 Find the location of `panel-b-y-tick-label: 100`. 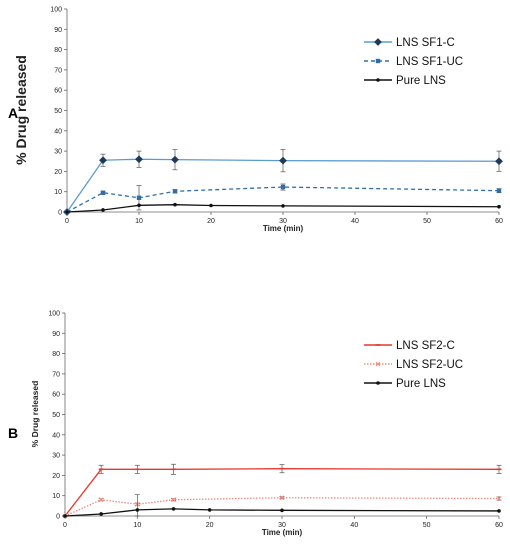

panel-b-y-tick-label: 100 is located at coordinates (54, 314).